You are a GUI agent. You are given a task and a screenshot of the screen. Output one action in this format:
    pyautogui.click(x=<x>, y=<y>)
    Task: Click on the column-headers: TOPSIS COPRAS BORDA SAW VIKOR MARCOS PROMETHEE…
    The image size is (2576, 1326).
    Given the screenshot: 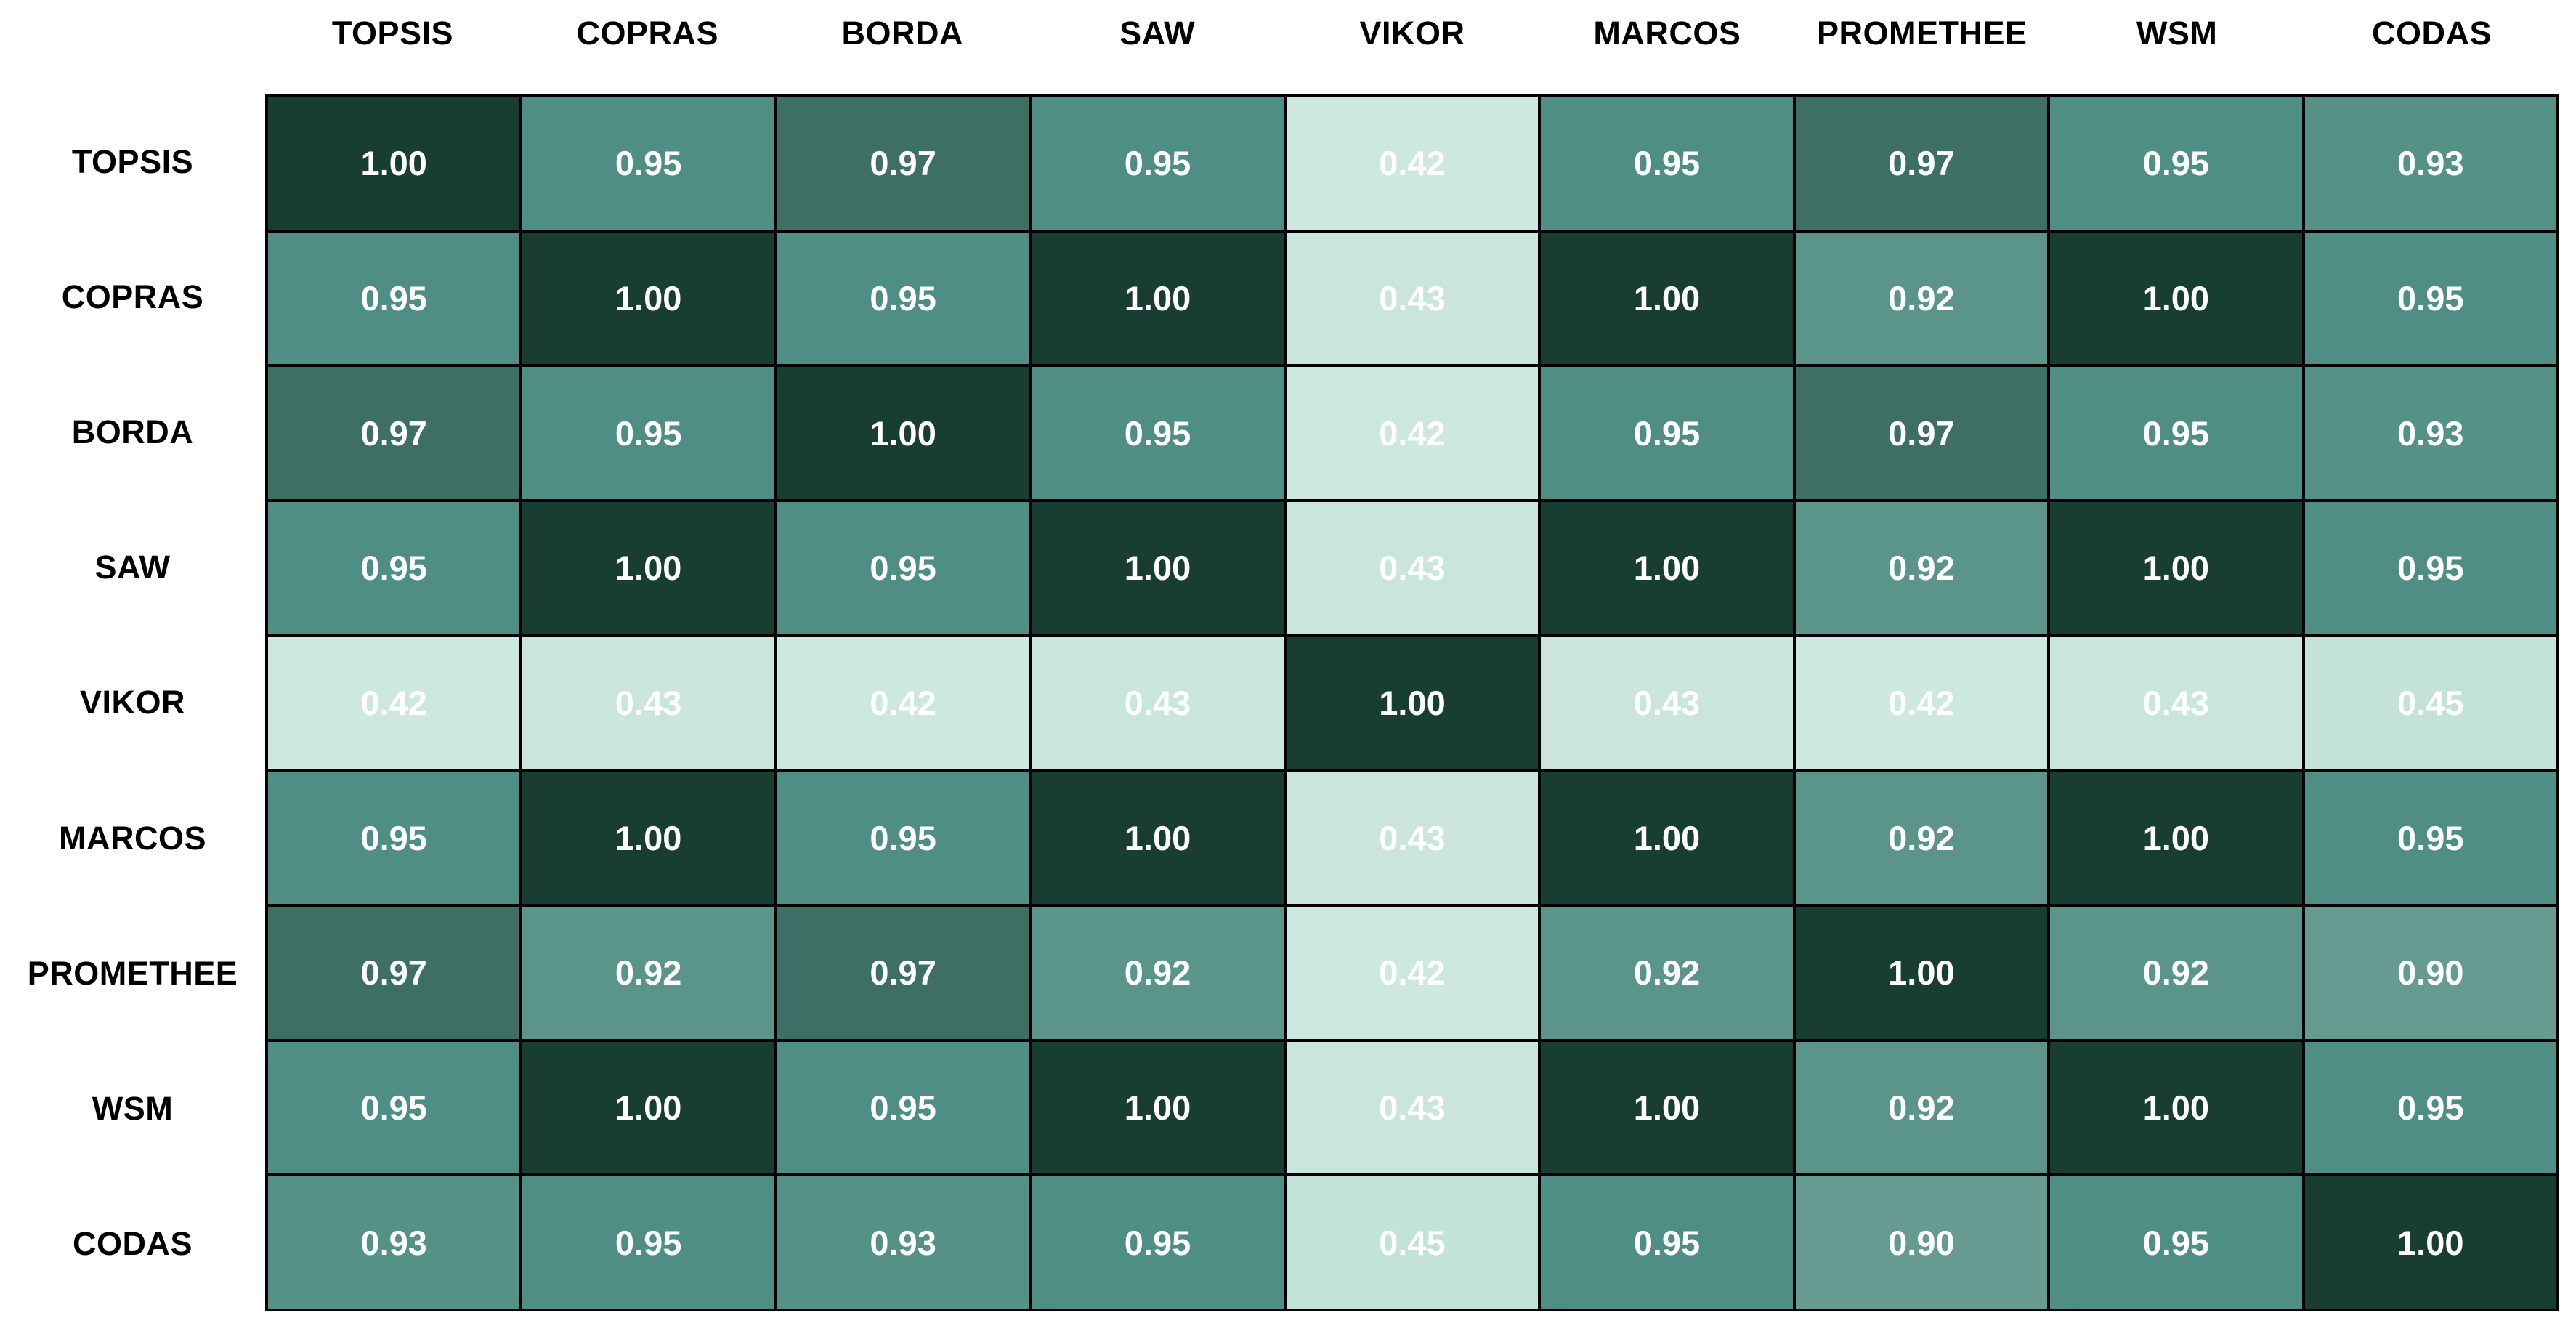 What is the action you would take?
    pyautogui.click(x=1412, y=47)
    